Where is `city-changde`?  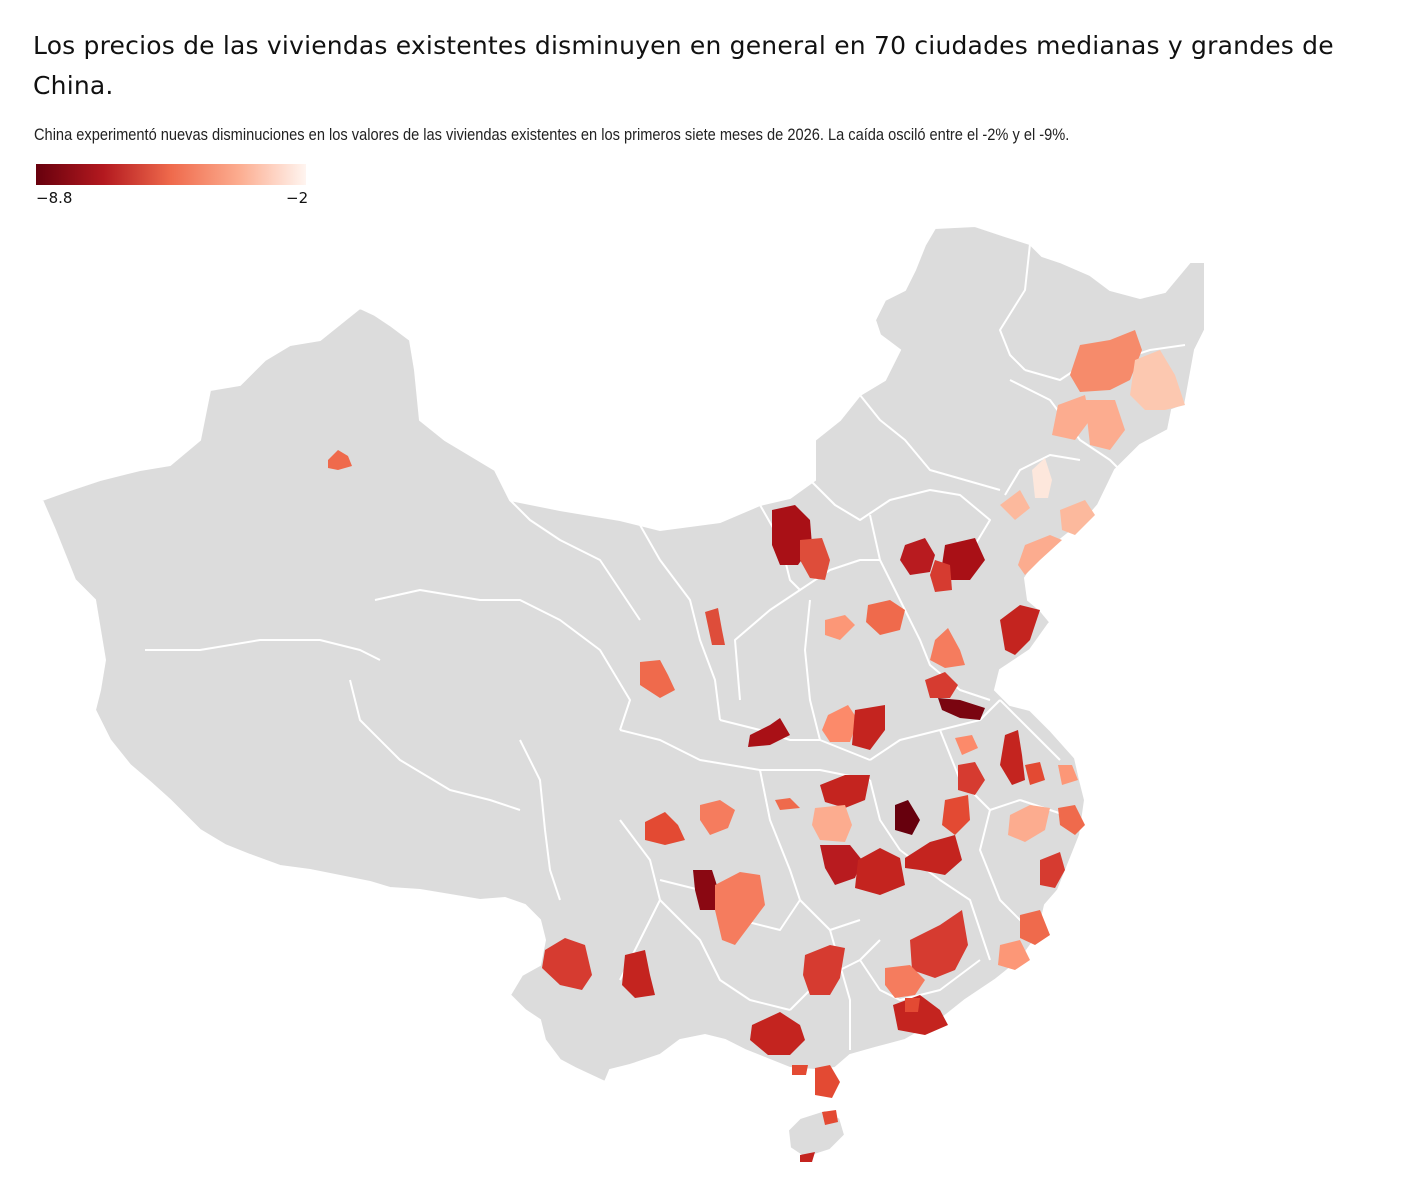 city-changde is located at coordinates (841, 865).